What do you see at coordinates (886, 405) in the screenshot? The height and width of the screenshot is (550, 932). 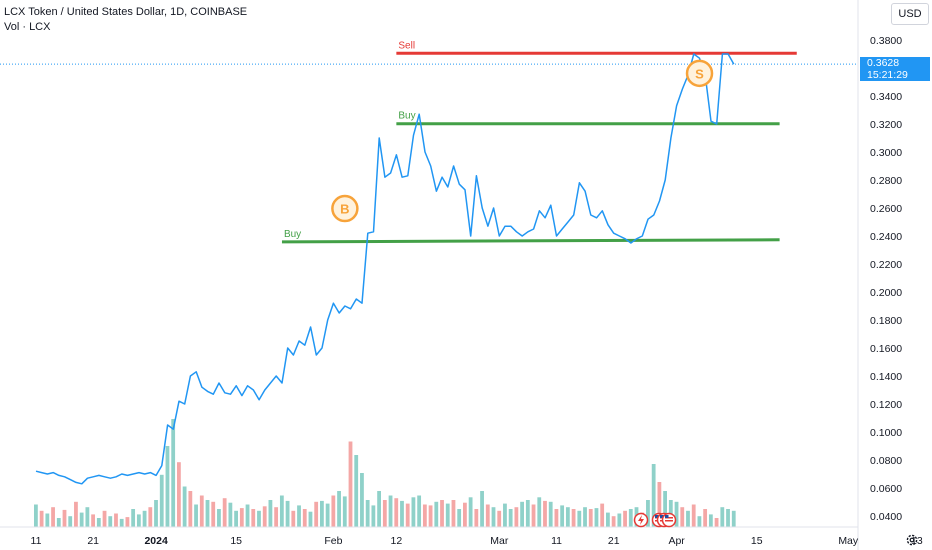 I see `price-tick-label: 0.1200` at bounding box center [886, 405].